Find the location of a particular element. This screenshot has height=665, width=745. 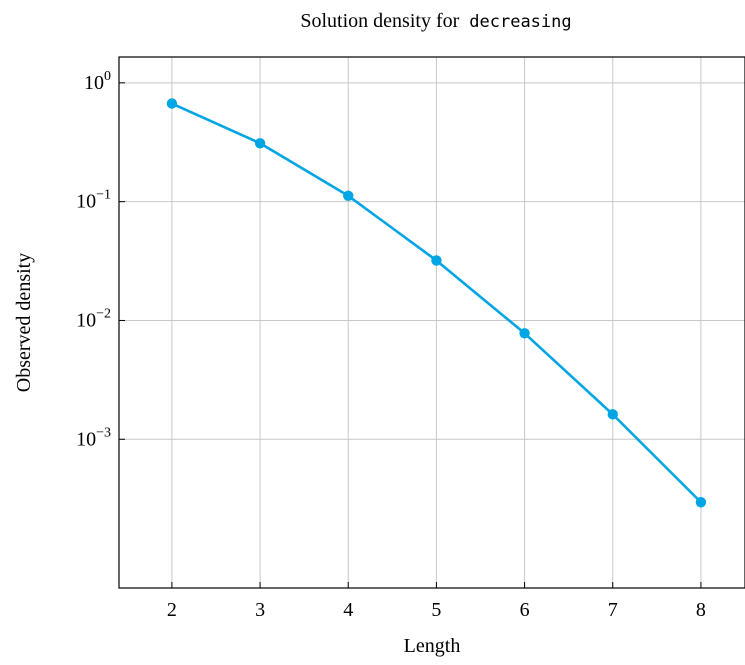

y-tick-label: 10⁻² is located at coordinates (93, 318).